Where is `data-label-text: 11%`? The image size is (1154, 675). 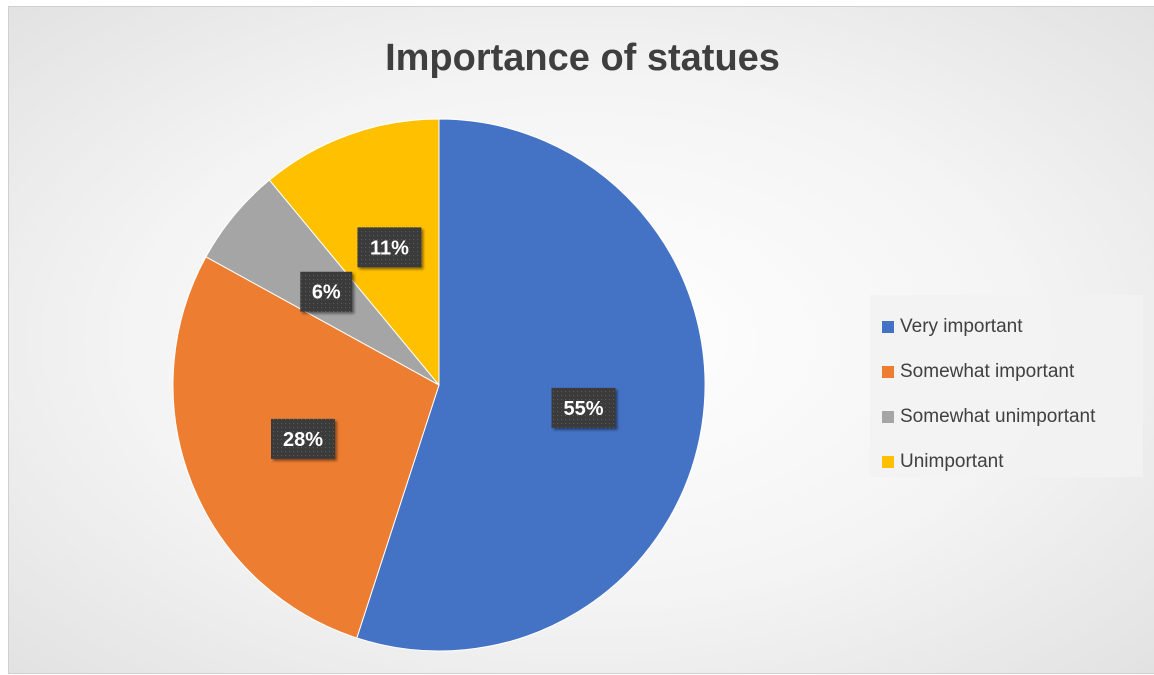 data-label-text: 11% is located at coordinates (389, 248).